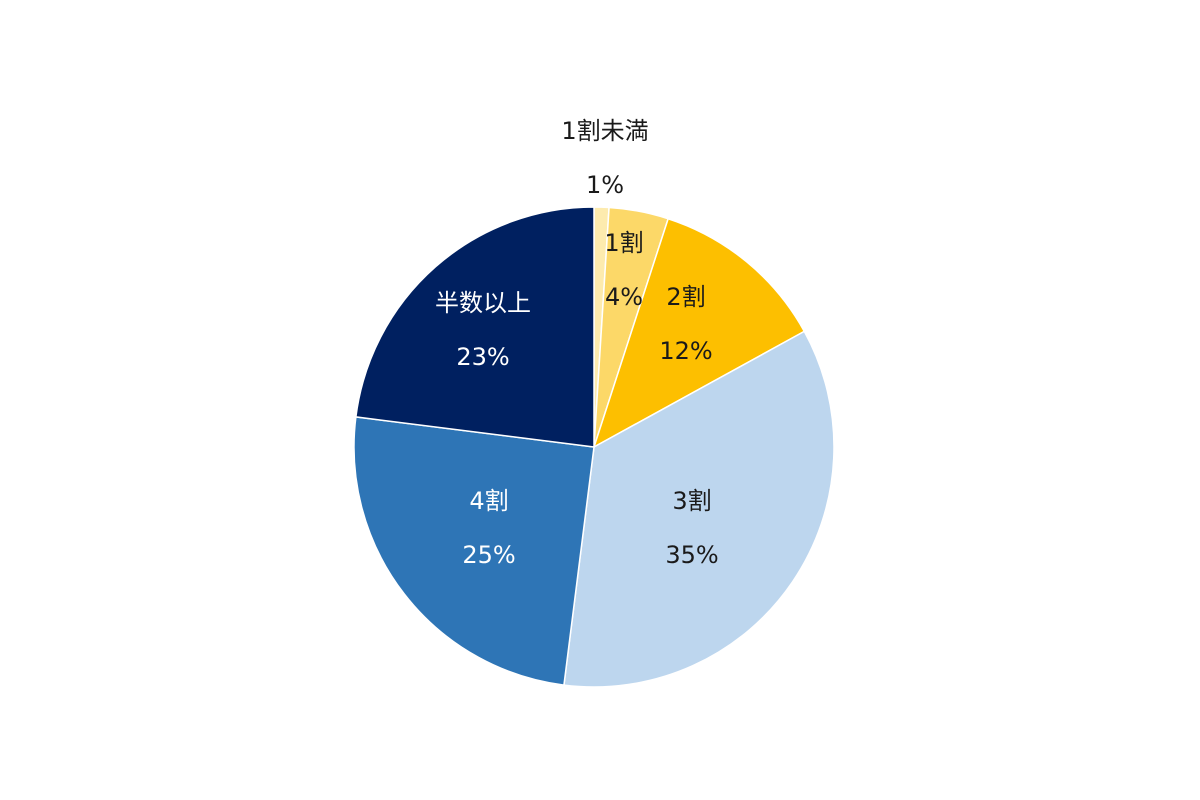 Image resolution: width=1200 pixels, height=800 pixels. I want to click on slice-category-label: 2割, so click(685, 297).